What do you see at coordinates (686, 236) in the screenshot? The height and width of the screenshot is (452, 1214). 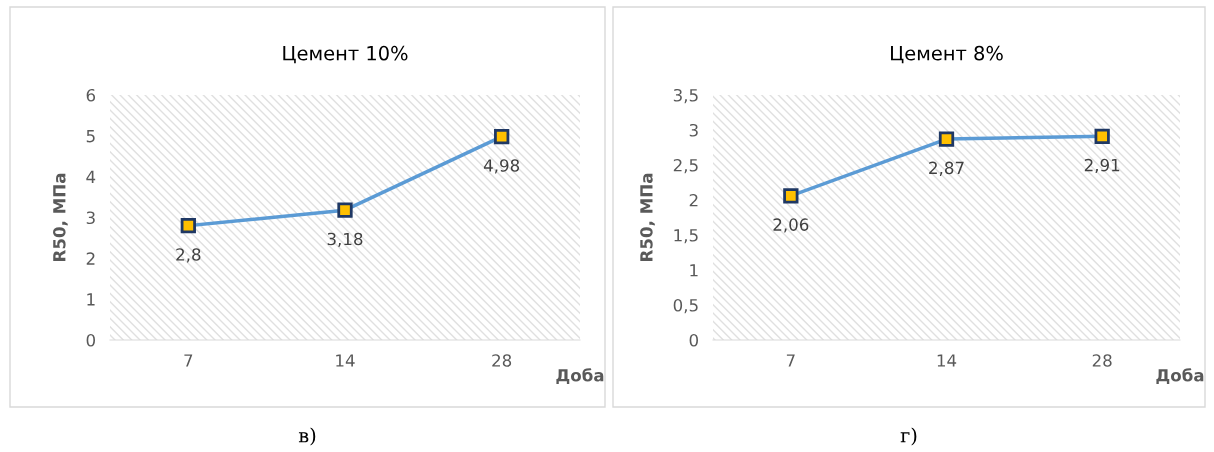 I see `y-tick-label: 1,5` at bounding box center [686, 236].